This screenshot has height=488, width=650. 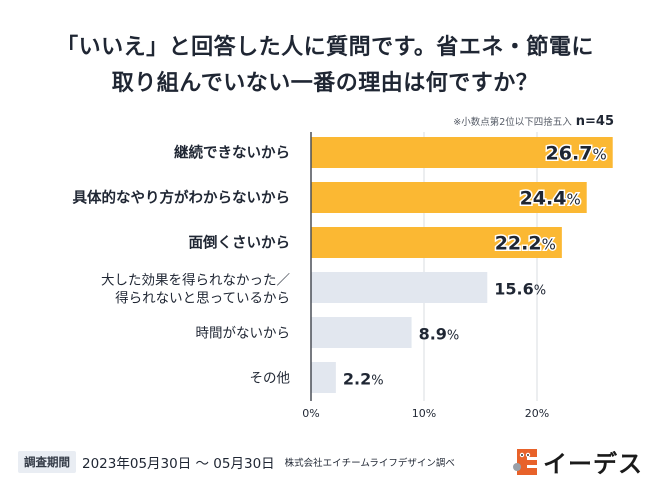 I want to click on logo-text: イーデス, so click(x=593, y=464).